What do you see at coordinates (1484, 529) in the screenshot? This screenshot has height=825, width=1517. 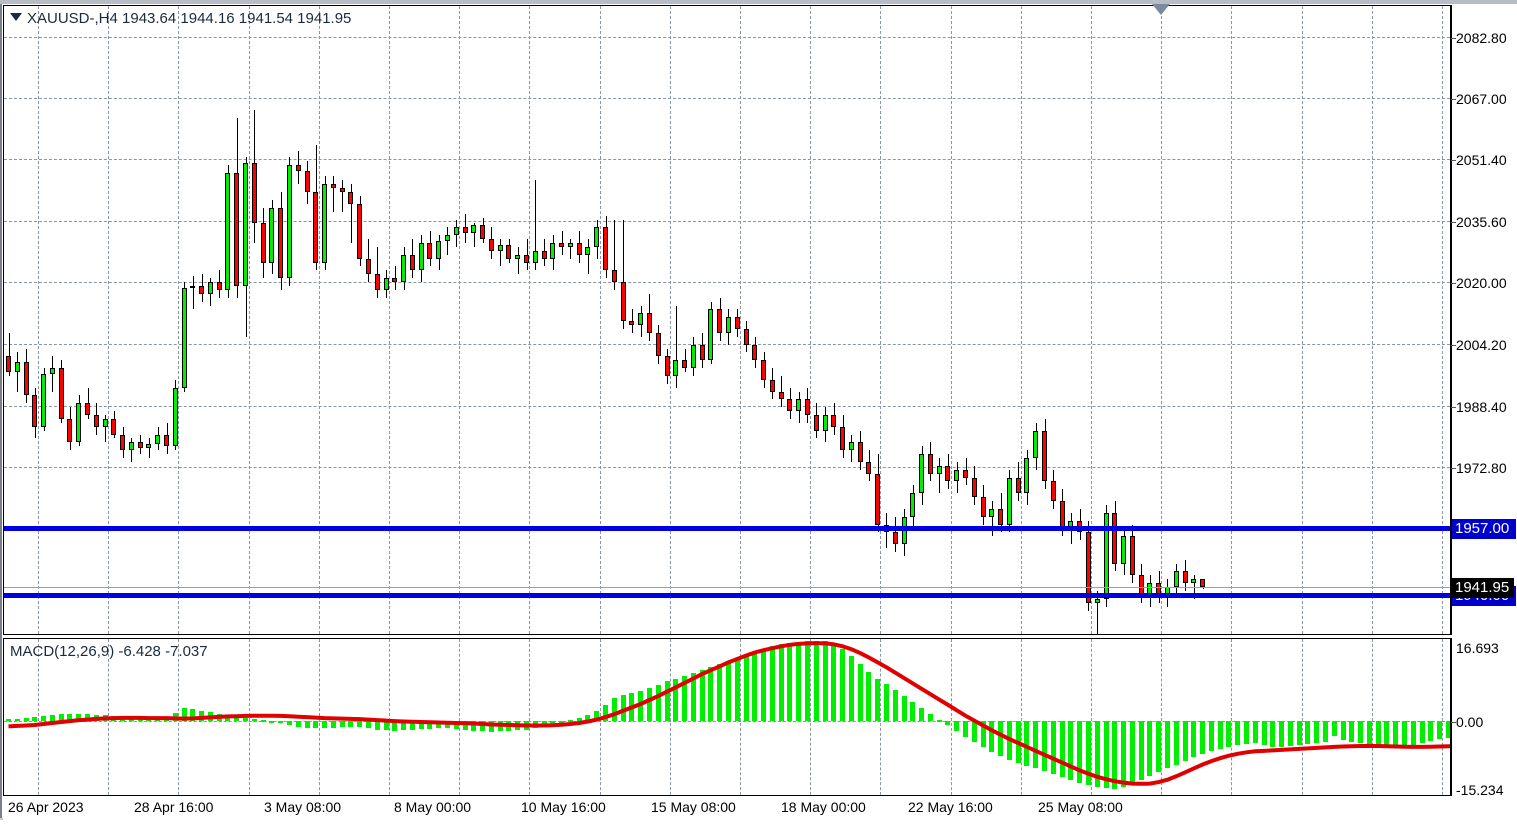 I see `price-level-label: 1957.00` at bounding box center [1484, 529].